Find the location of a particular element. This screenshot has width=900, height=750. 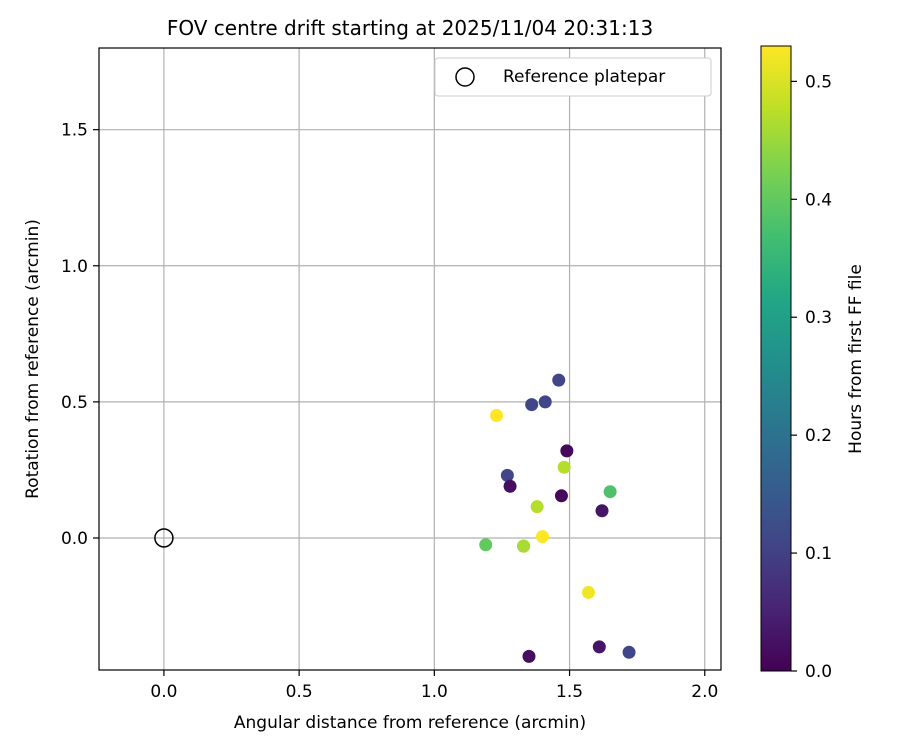

colorbar-tick-label: 0.2 is located at coordinates (818, 436).